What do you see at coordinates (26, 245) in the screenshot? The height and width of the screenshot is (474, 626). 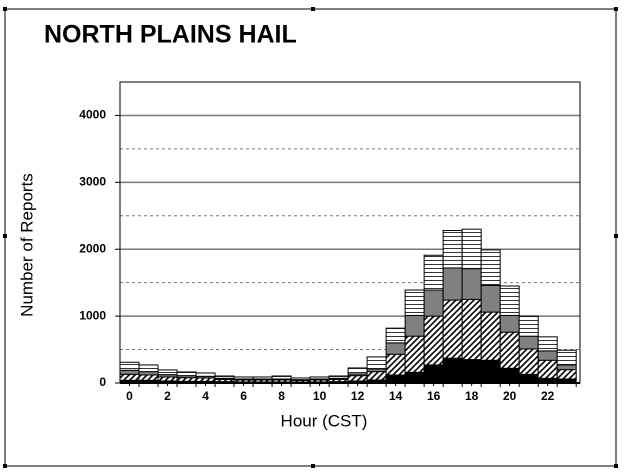 I see `y-axis-label: Number of Reports` at bounding box center [26, 245].